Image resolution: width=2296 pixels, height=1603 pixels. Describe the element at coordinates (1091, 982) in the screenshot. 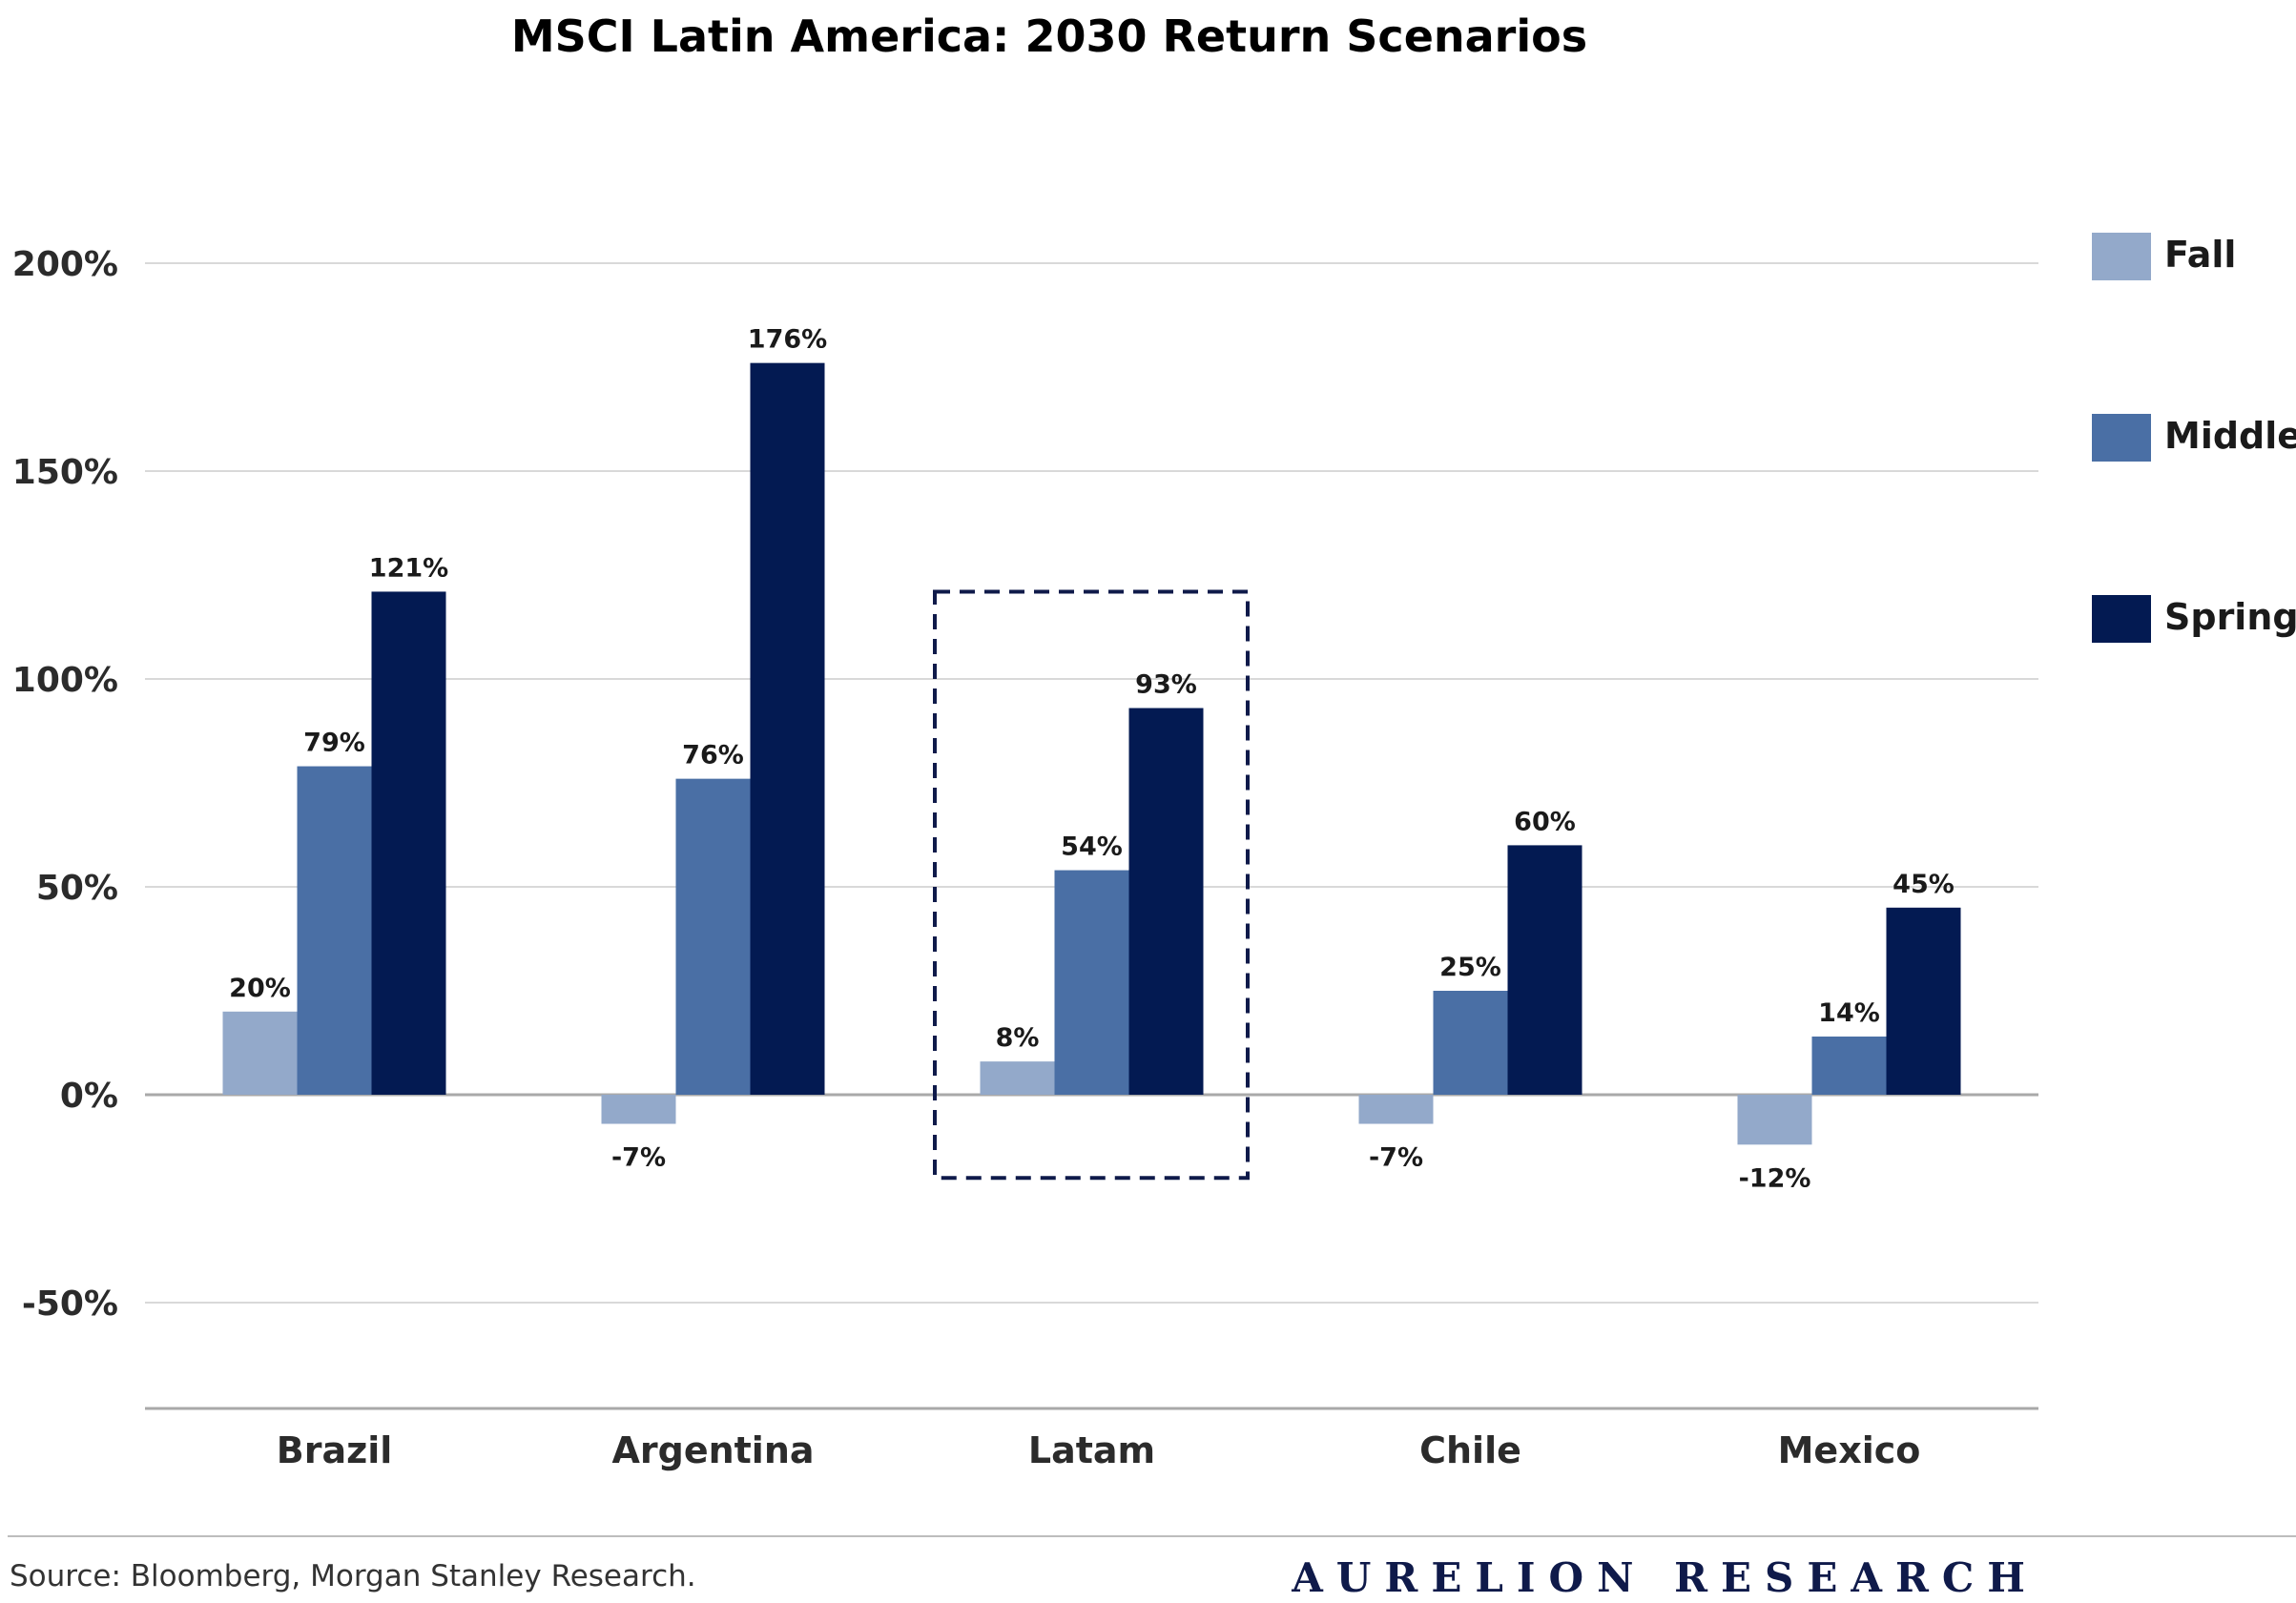

I see `bar-middle-latam` at that location.